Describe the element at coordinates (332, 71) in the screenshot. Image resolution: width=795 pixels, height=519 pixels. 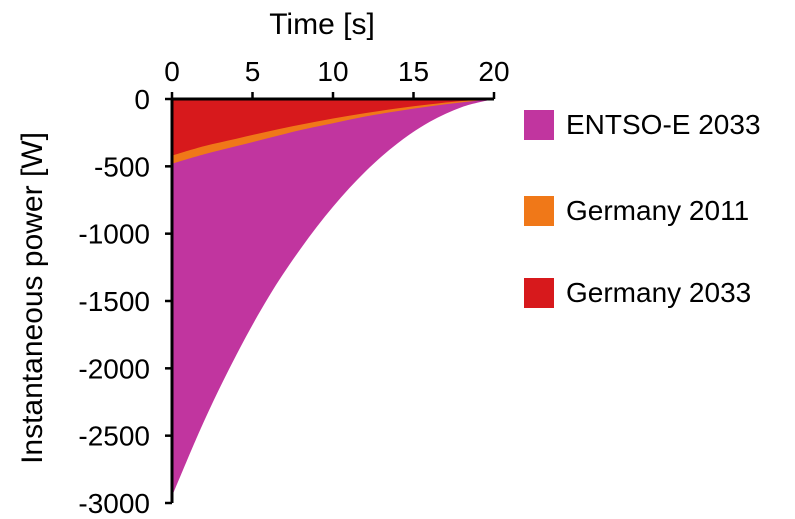
I see `x-tick-label: 10` at that location.